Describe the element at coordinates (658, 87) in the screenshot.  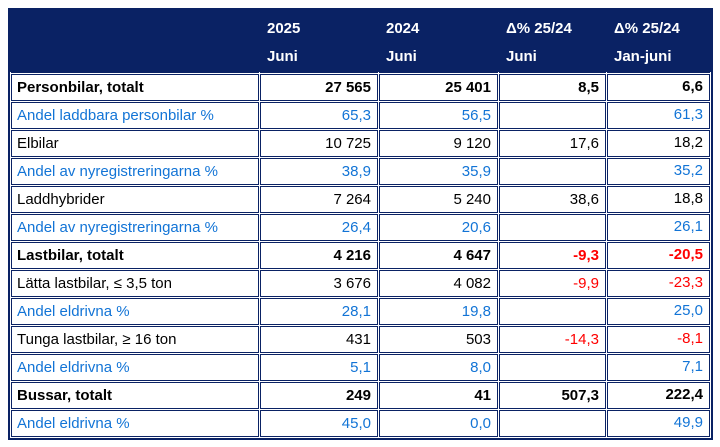
I see `value-cell: 6,6` at that location.